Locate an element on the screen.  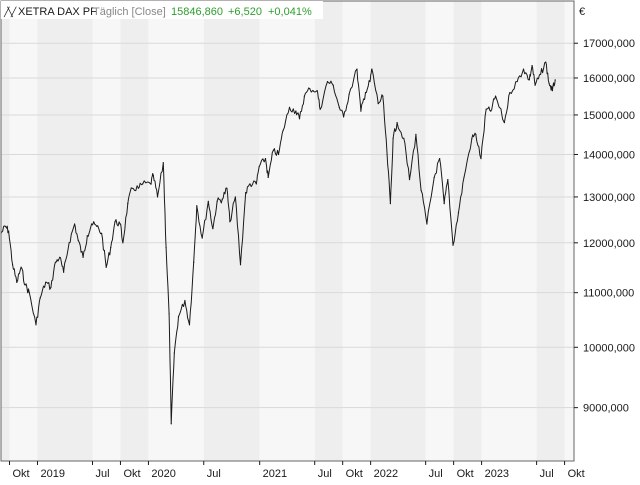
y-tick-label: 14000,000 is located at coordinates (609, 155).